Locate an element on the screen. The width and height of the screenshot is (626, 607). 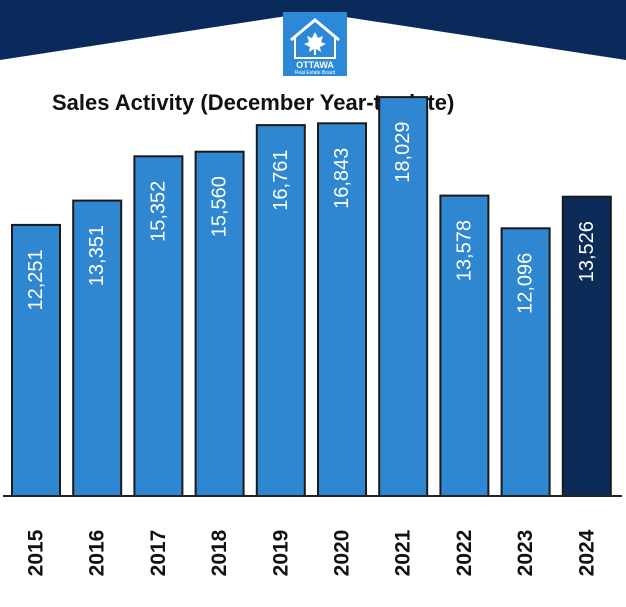
header-banner is located at coordinates (313, 30).